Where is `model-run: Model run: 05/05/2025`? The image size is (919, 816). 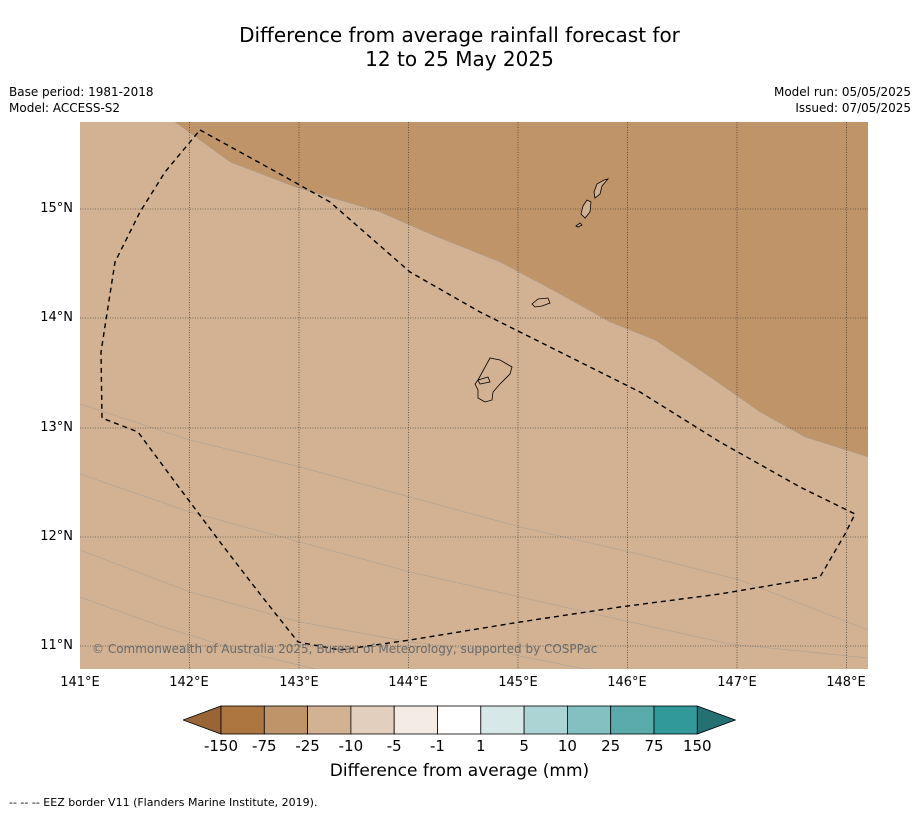 model-run: Model run: 05/05/2025 is located at coordinates (842, 92).